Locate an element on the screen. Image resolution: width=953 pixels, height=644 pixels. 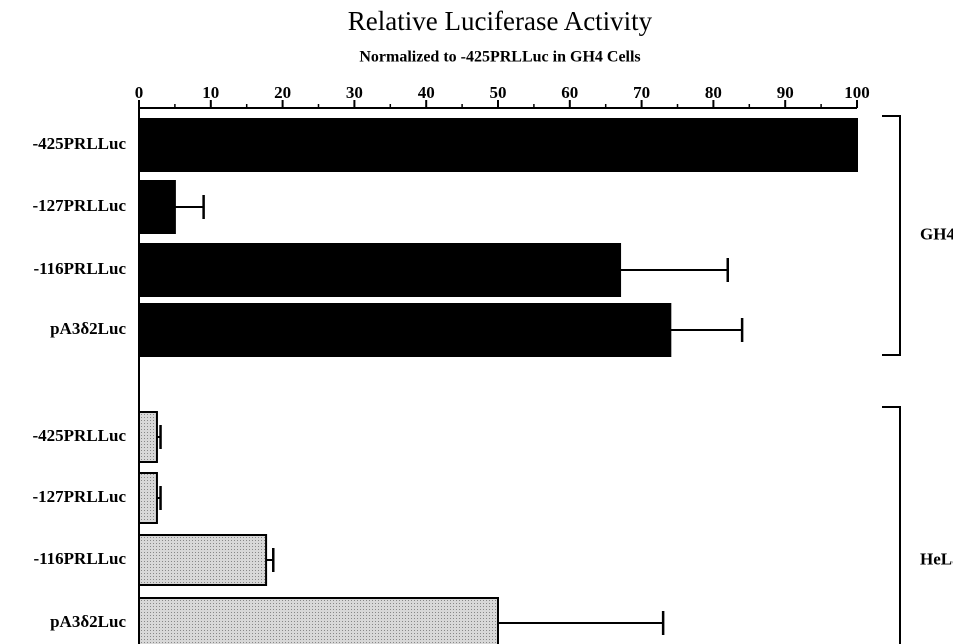
x-tick-label: 50 is located at coordinates (498, 92).